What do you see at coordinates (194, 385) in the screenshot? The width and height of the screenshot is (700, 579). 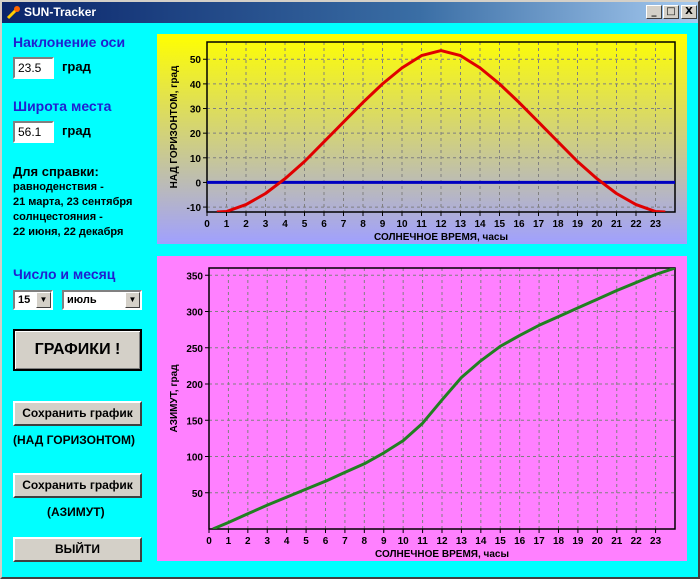 I see `y-tick-label: 200` at bounding box center [194, 385].